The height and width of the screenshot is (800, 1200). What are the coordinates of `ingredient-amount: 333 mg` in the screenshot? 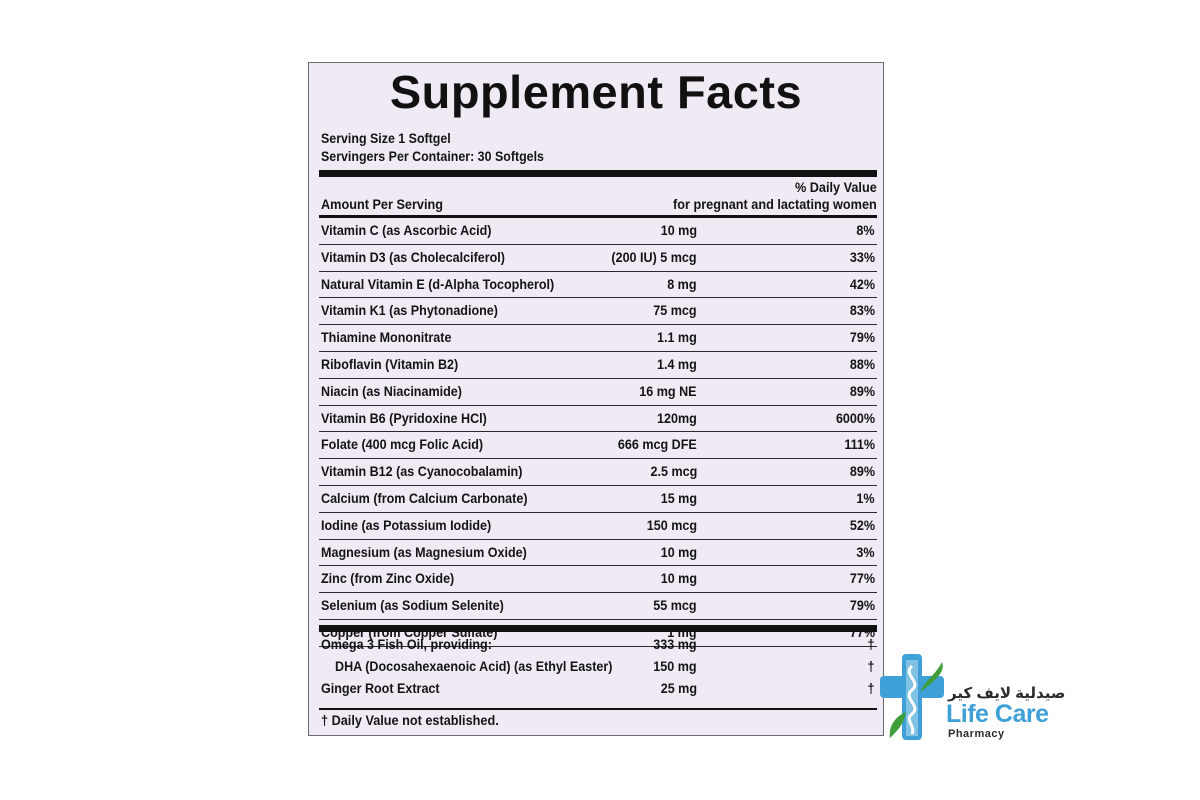 It's located at (675, 644).